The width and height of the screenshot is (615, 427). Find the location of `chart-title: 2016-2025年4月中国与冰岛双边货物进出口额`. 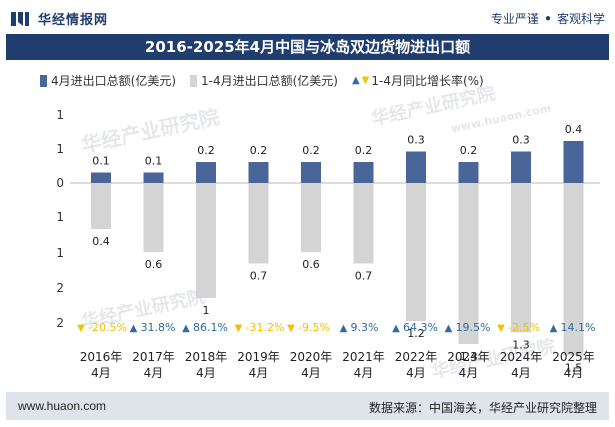

chart-title: 2016-2025年4月中国与冰岛双边货物进出口额 is located at coordinates (307, 47).